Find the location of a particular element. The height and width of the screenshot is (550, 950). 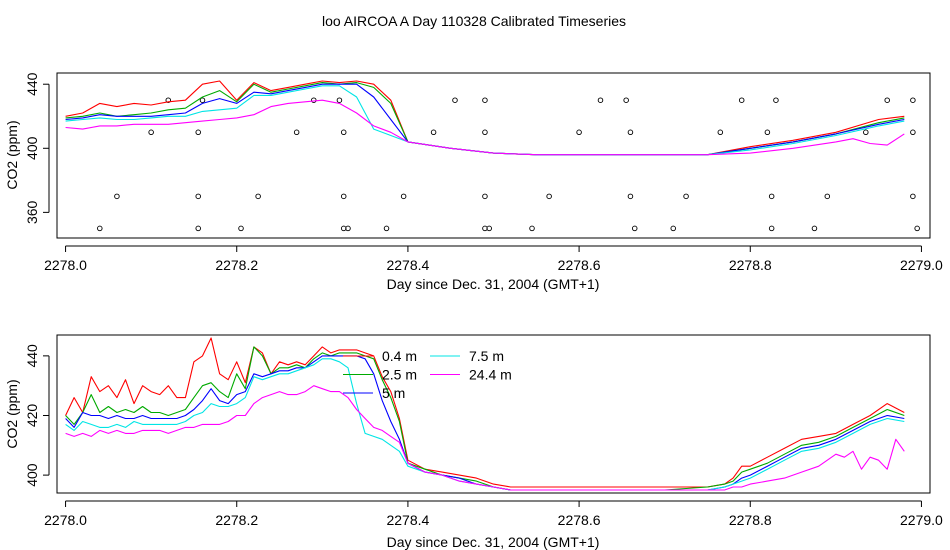

bottom-x-tick-label: 2278.6 is located at coordinates (579, 520).